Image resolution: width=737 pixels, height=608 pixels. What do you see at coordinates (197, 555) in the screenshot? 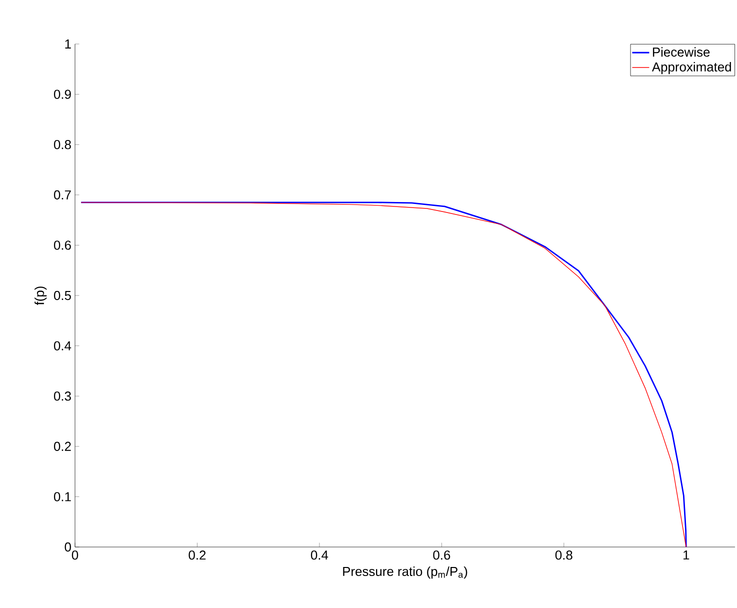
I see `x-tick-label: 0.2` at bounding box center [197, 555].